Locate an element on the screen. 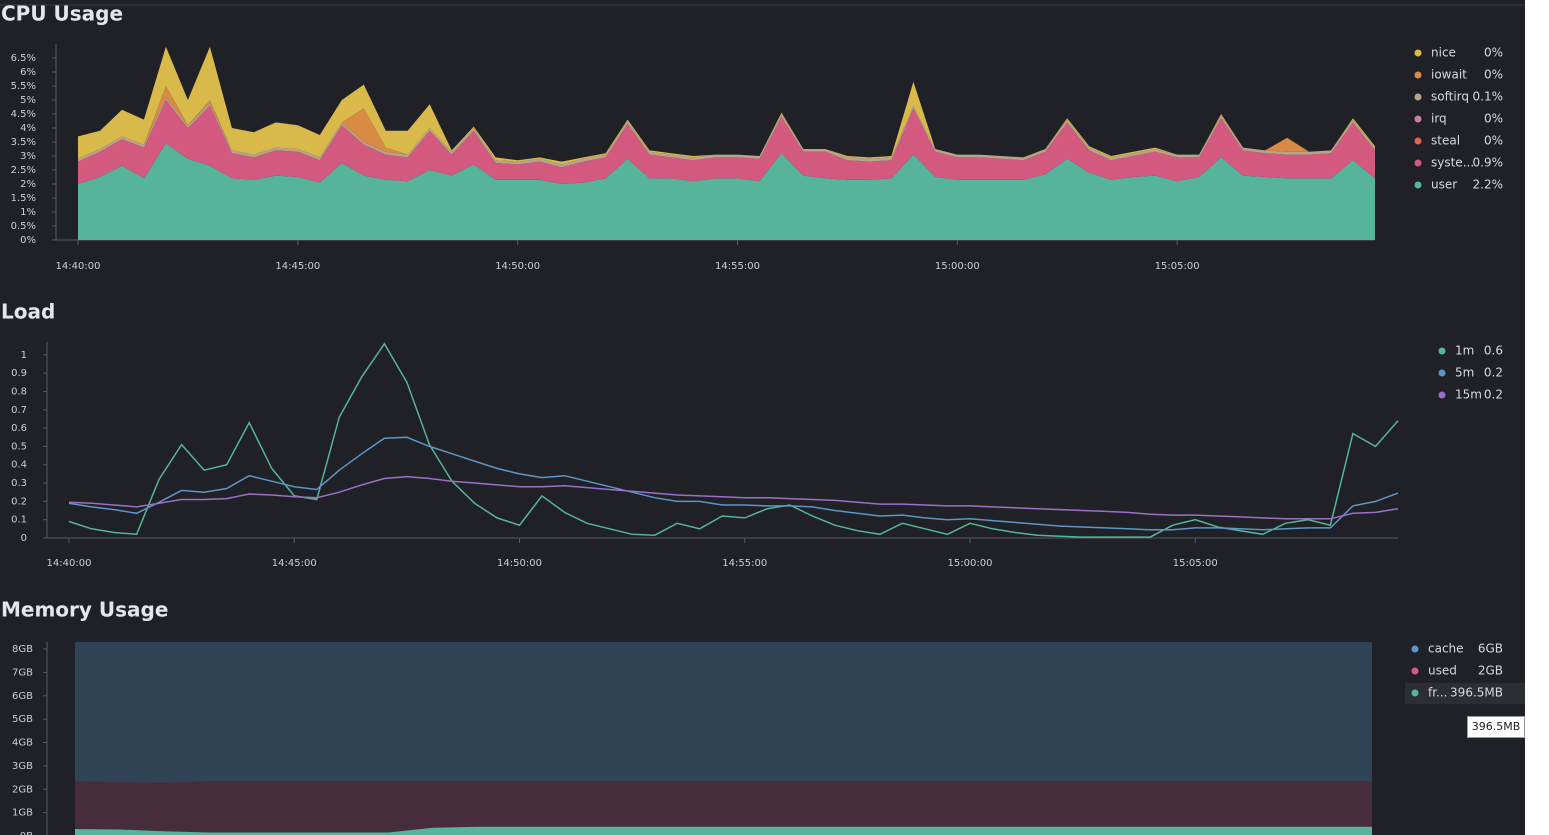 The image size is (1549, 835). chart-title: Load is located at coordinates (28, 312).